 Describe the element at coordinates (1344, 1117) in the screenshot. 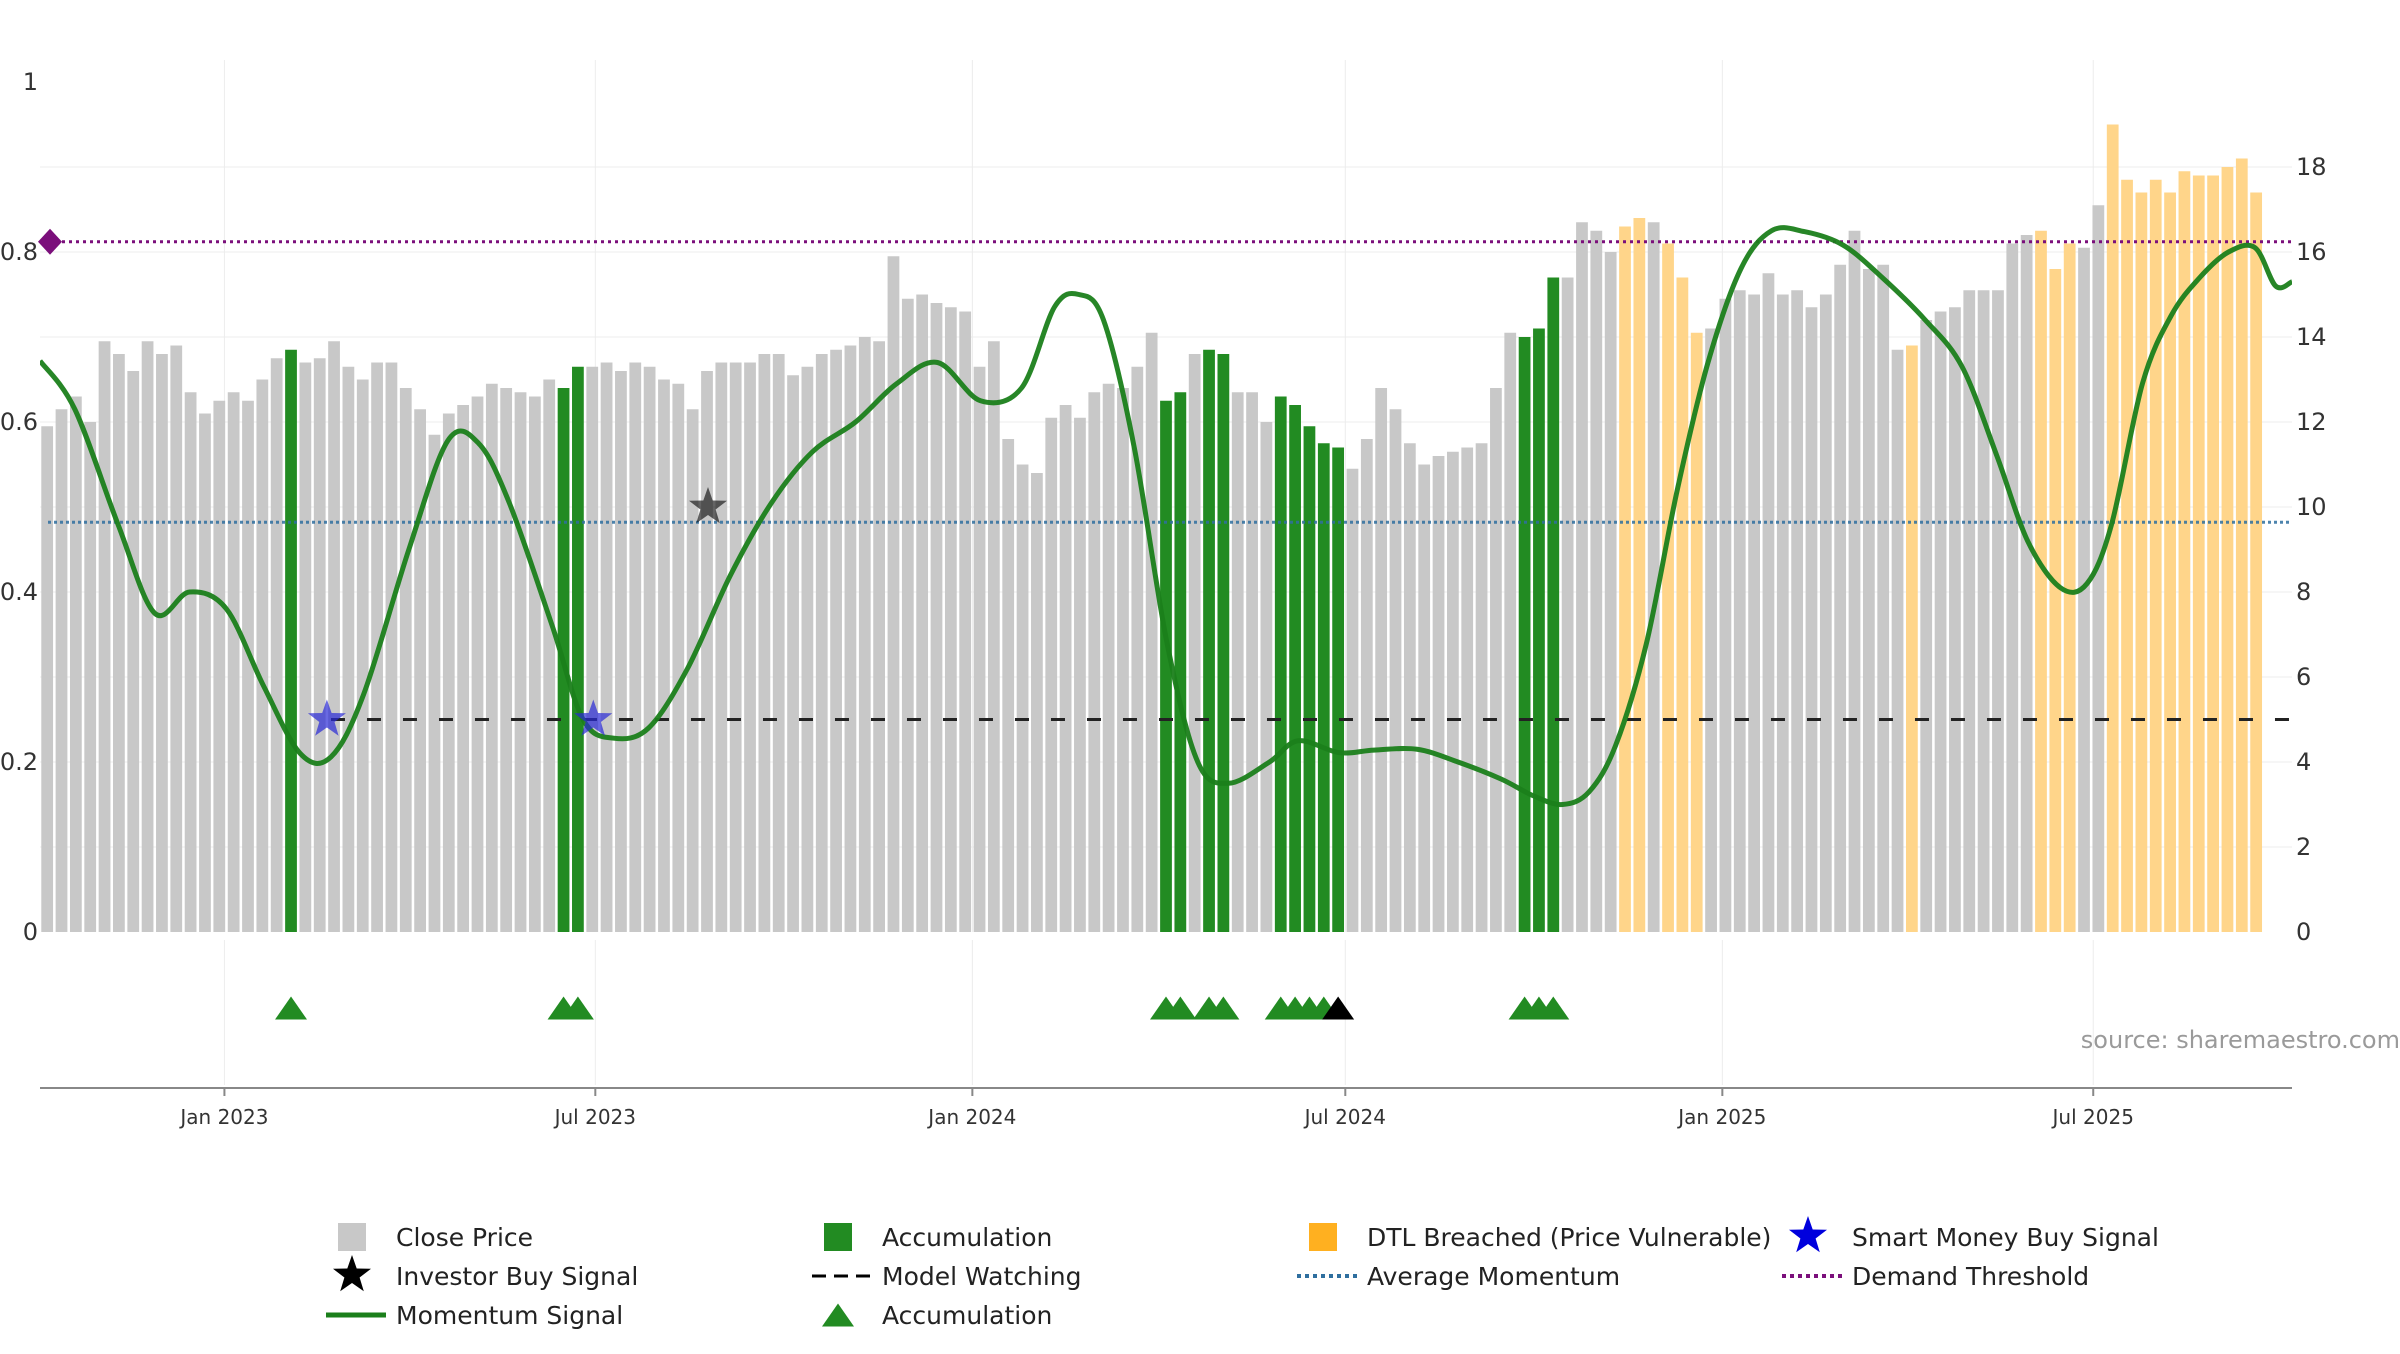

I see `x-axis-tick-label: Jul 2024` at that location.